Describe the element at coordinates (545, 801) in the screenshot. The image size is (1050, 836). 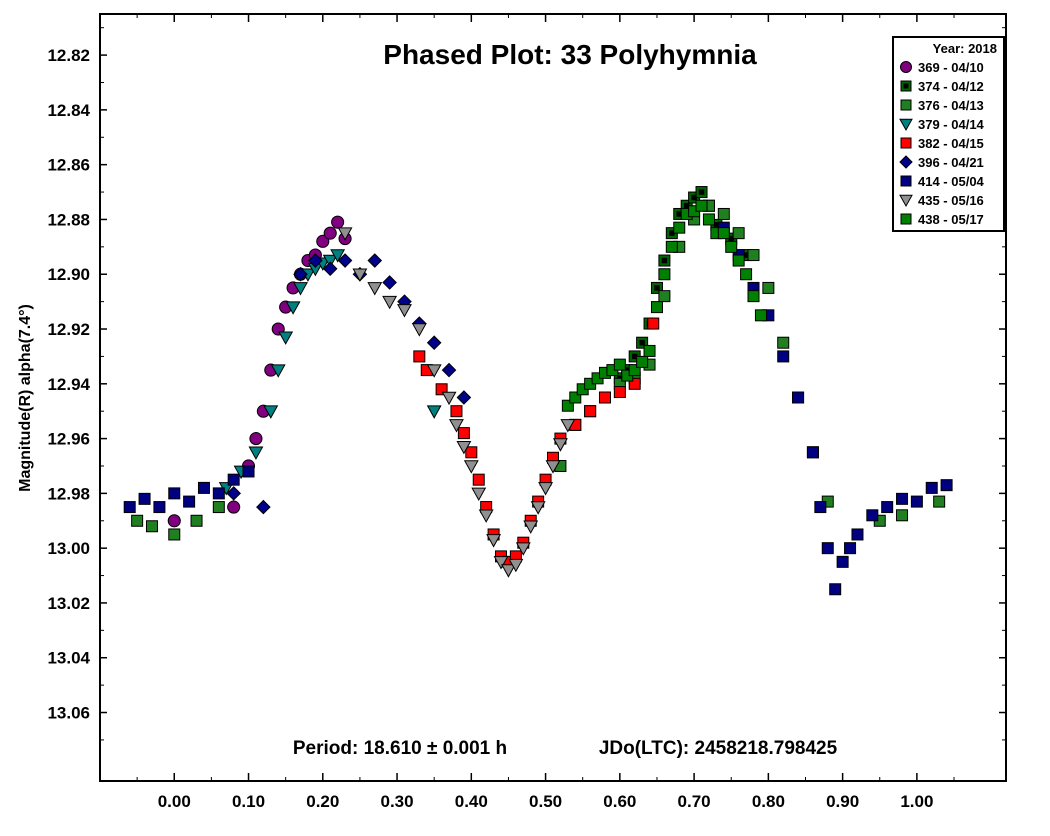
I see `x-tick-label: 0.50` at that location.